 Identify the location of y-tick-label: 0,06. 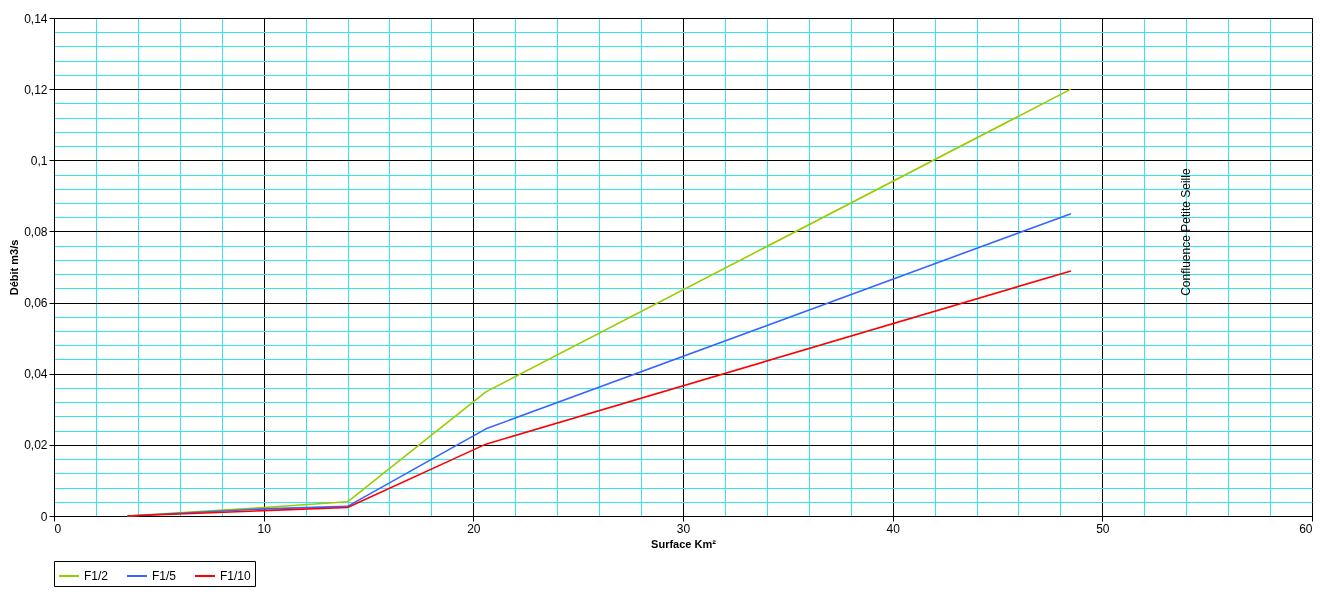
(36, 303).